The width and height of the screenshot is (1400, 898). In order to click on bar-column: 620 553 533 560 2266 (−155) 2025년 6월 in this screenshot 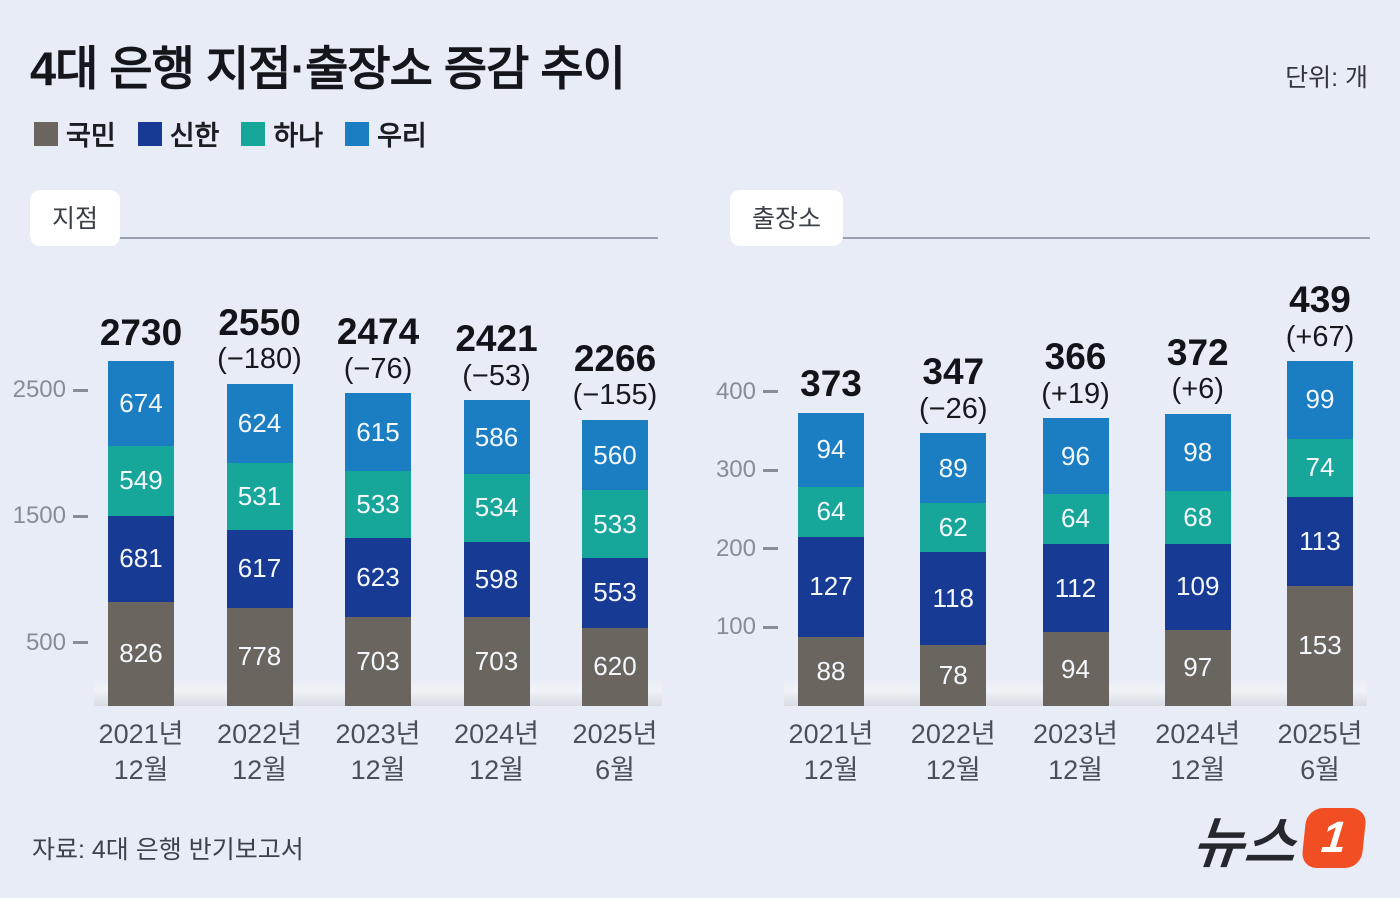, I will do `click(615, 562)`.